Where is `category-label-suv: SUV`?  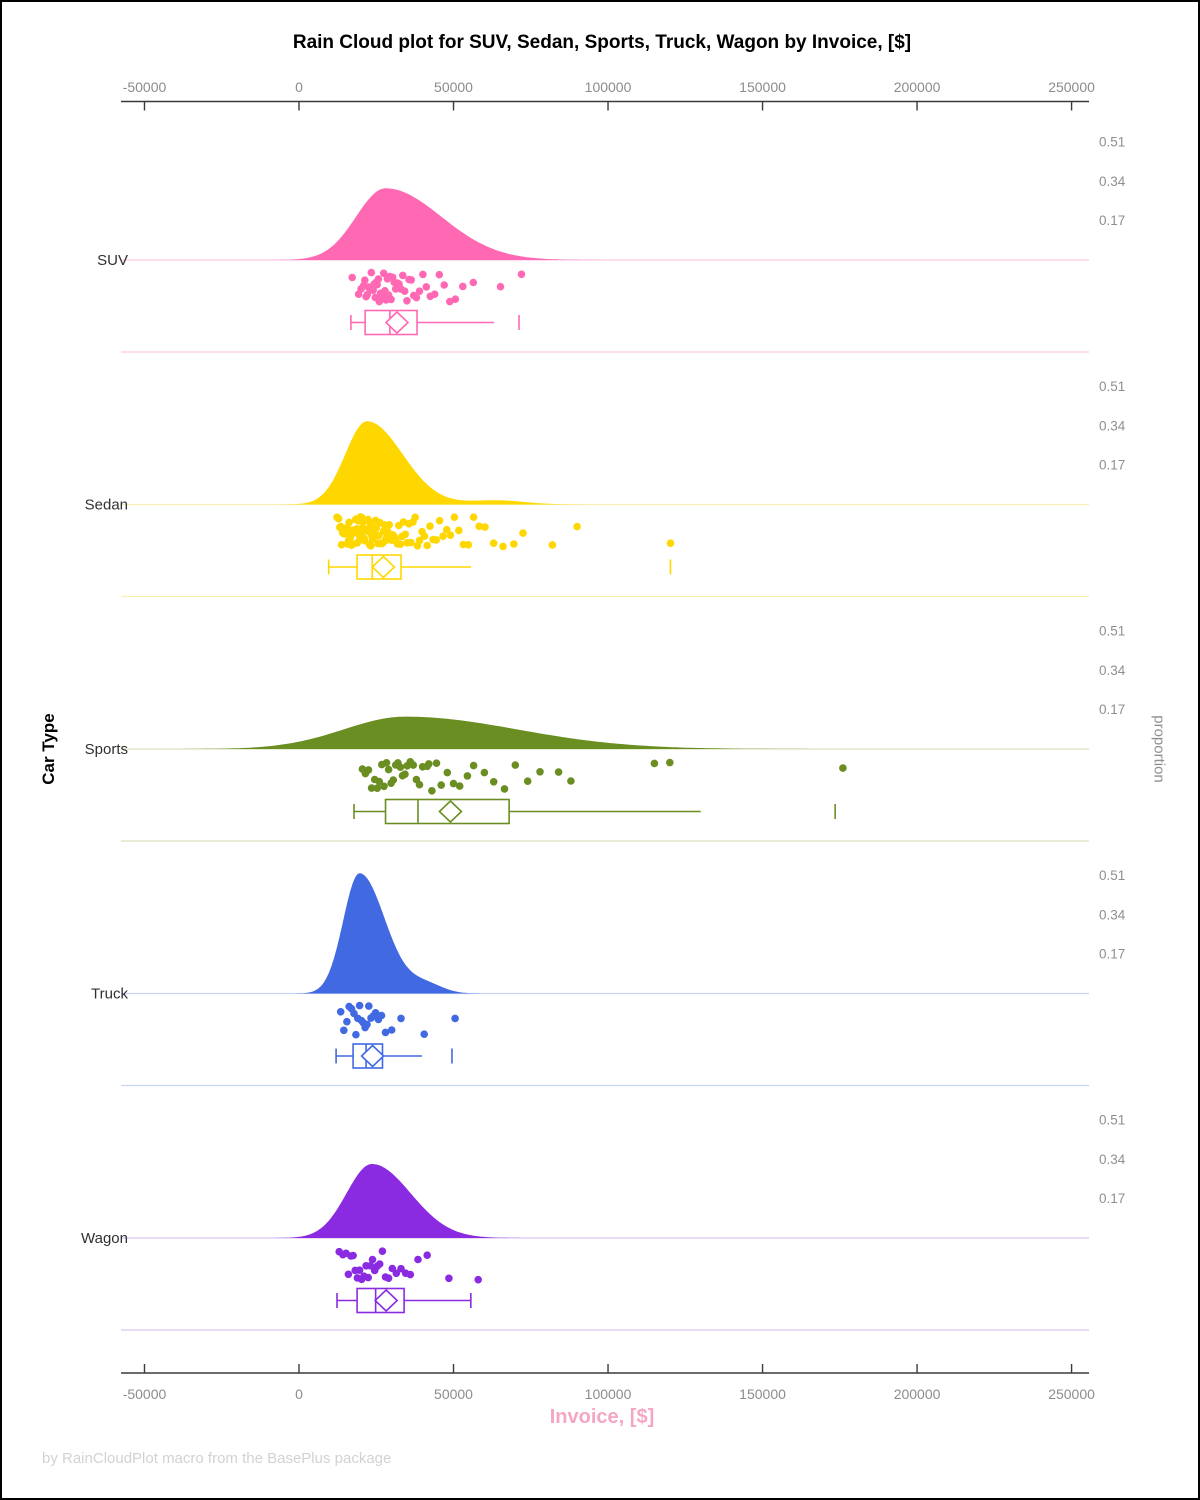 category-label-suv: SUV is located at coordinates (112, 260).